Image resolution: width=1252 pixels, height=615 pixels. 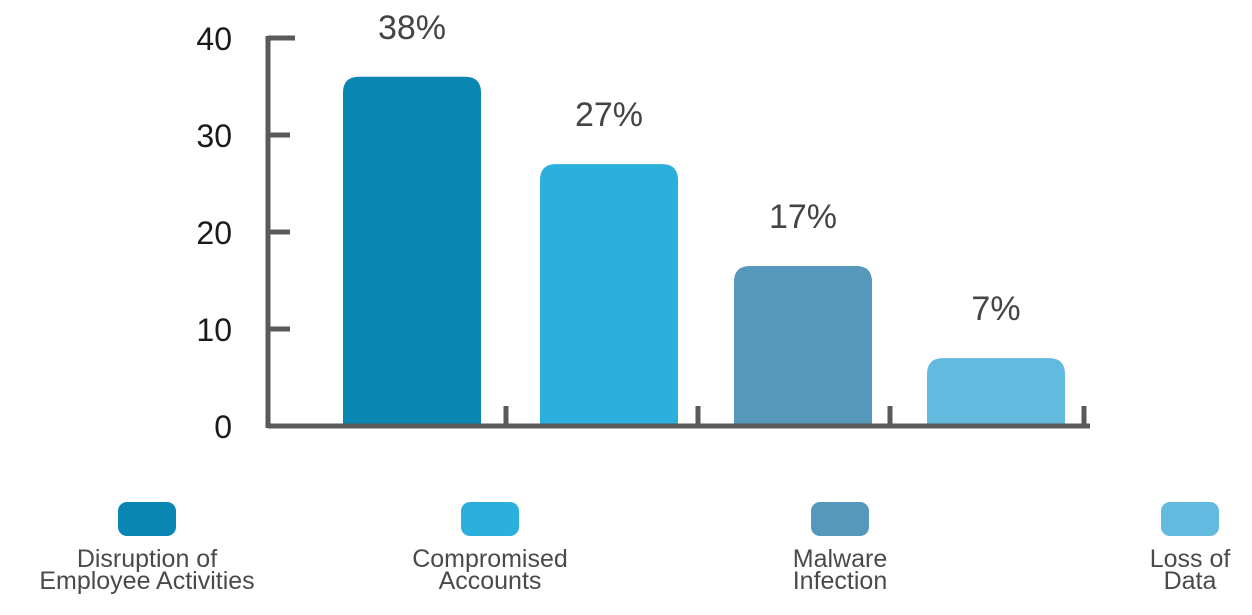 I want to click on y-tick-label-20: 20, so click(x=214, y=233).